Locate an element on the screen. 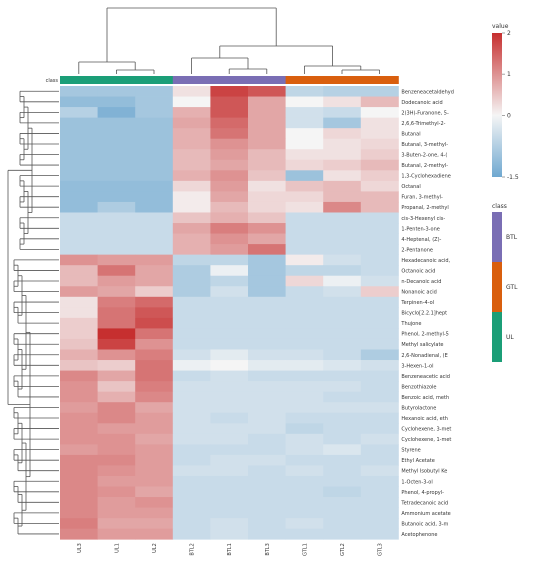  colorbar-tick-label: -1.5 is located at coordinates (513, 177).